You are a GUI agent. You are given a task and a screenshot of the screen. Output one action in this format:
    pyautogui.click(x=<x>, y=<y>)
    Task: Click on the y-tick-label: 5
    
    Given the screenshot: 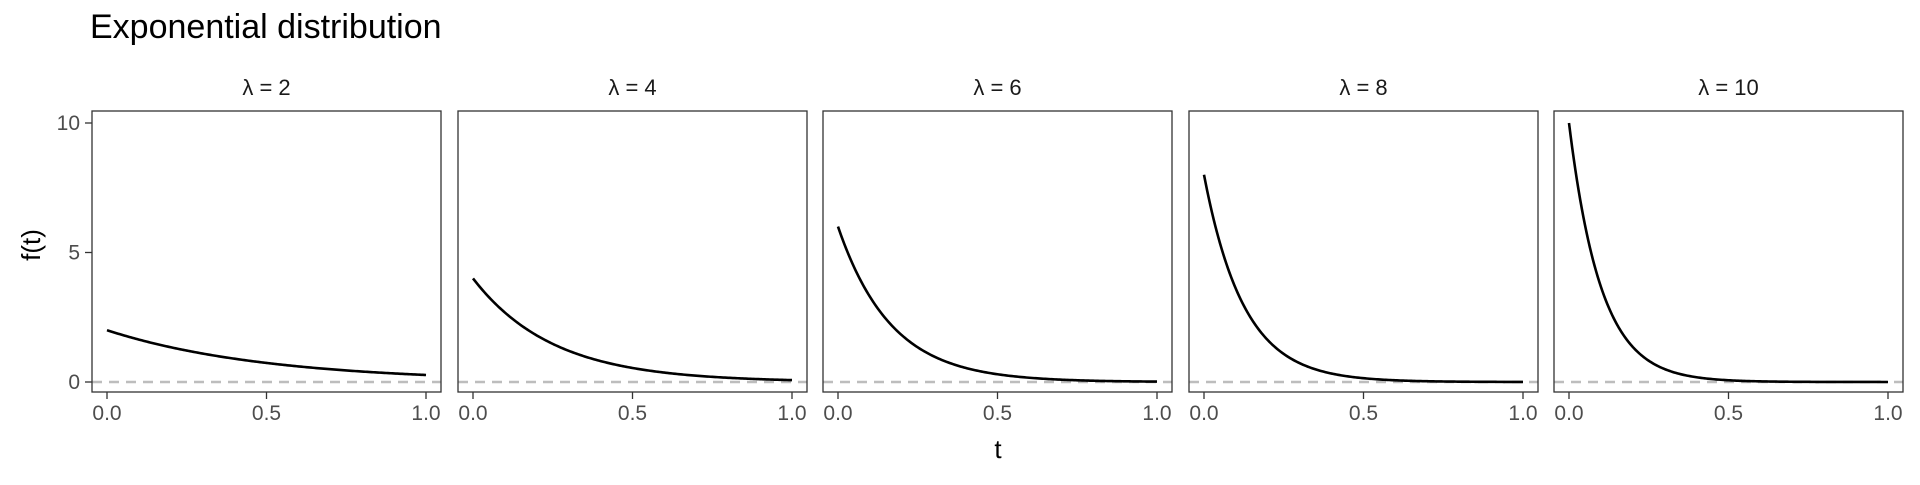 What is the action you would take?
    pyautogui.click(x=74, y=253)
    